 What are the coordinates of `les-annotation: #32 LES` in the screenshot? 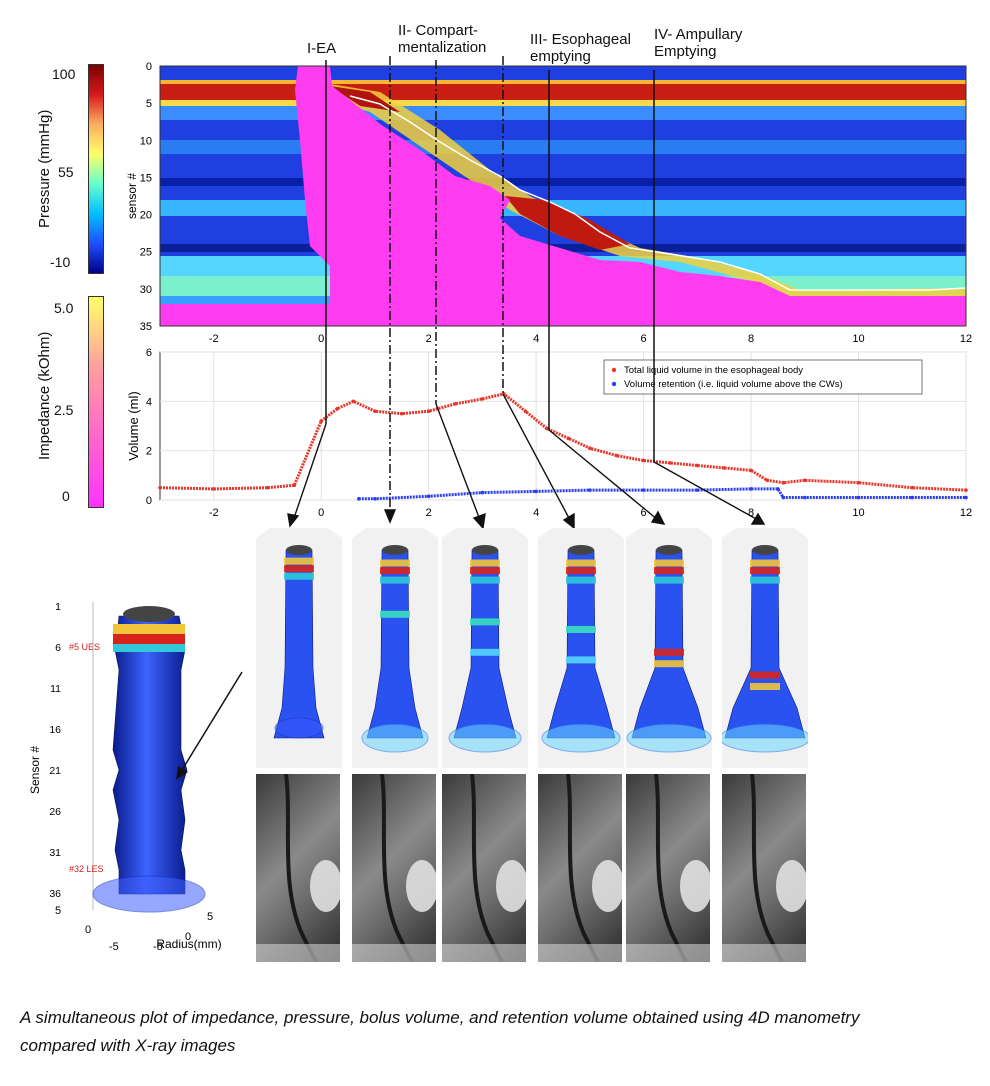 It's located at (86, 869).